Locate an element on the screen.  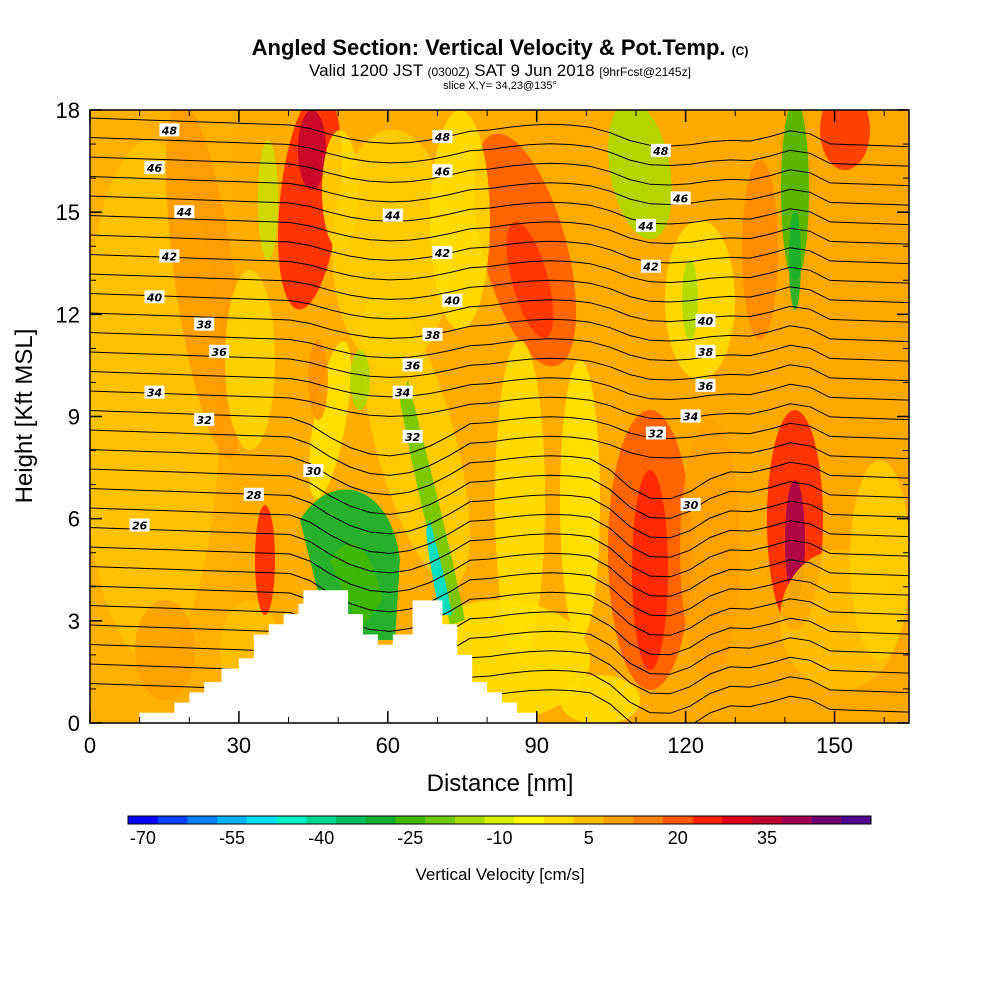
colorbar-tick-label: 5 is located at coordinates (589, 838).